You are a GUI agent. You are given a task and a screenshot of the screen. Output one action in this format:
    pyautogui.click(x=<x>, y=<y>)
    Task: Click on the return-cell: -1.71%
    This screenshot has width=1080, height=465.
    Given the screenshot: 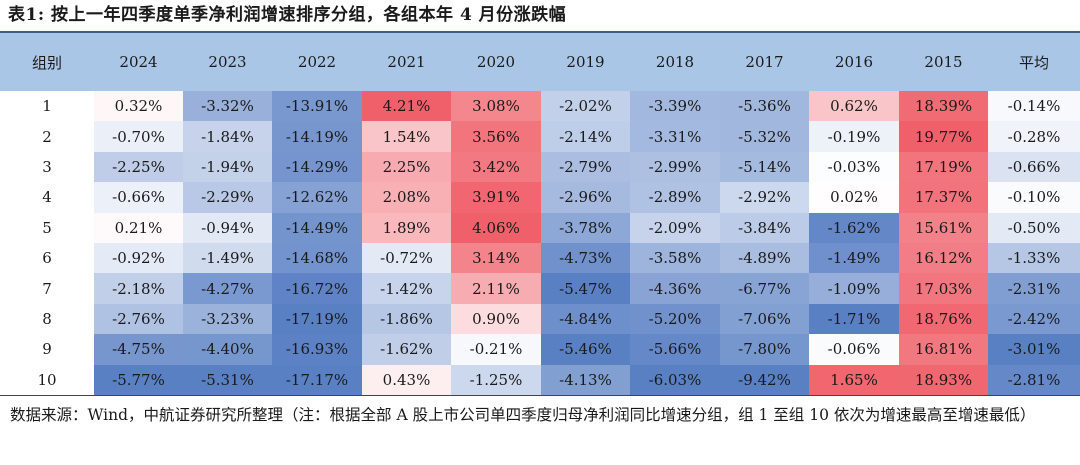 What is the action you would take?
    pyautogui.click(x=854, y=319)
    